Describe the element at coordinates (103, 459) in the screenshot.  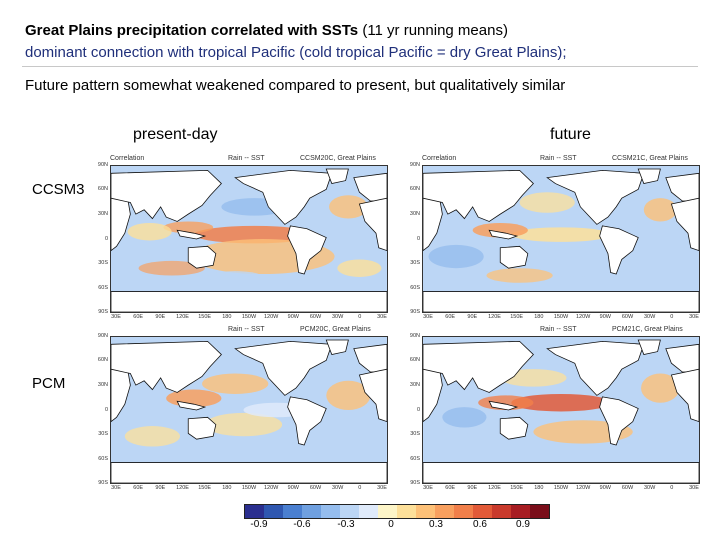
I see `latitude-tick: 60S` at that location.